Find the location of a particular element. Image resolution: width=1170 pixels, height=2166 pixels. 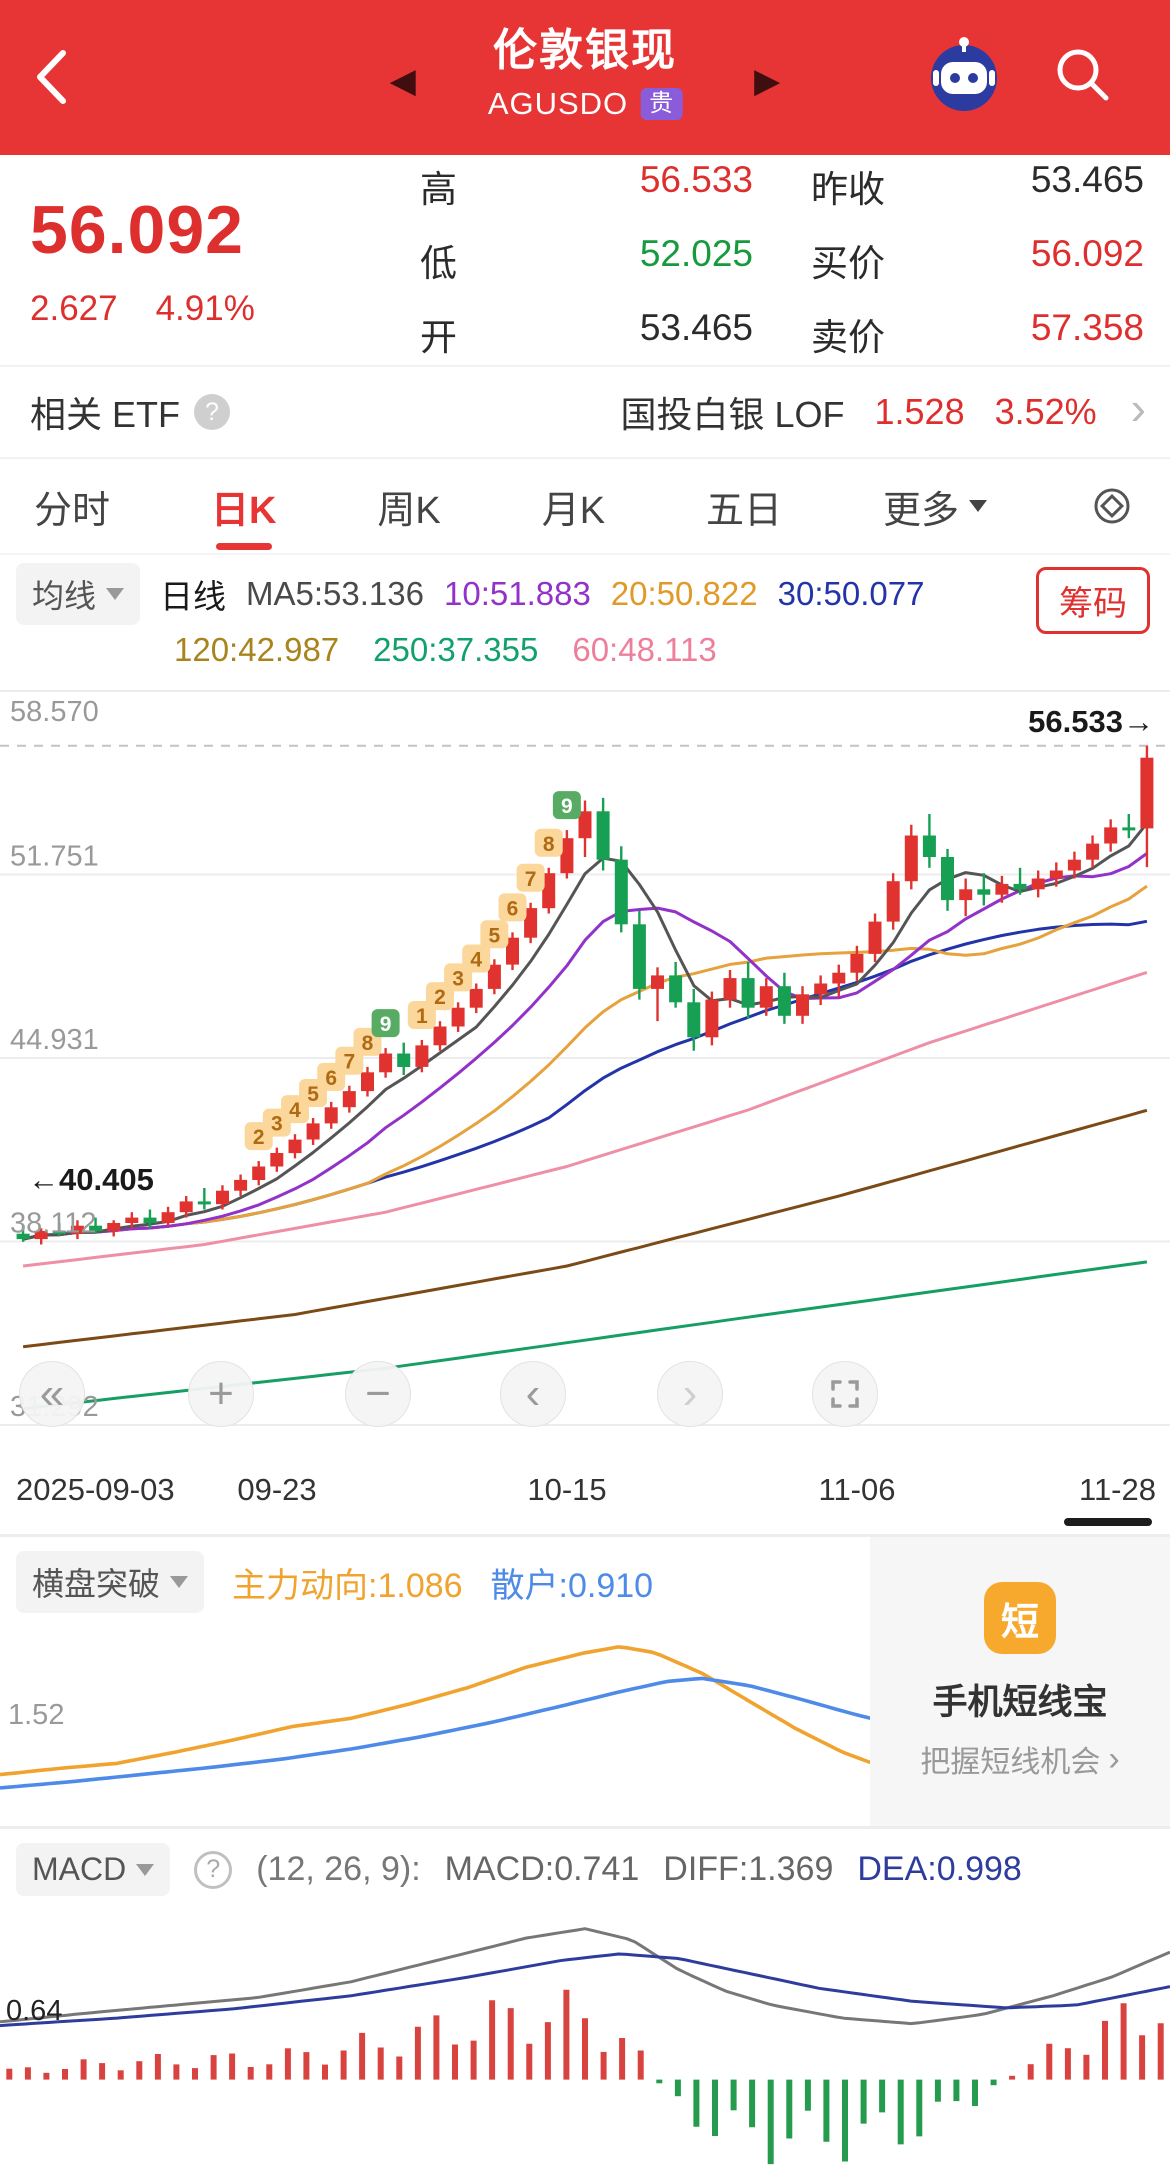

x-label: 11-06 is located at coordinates (857, 1489).